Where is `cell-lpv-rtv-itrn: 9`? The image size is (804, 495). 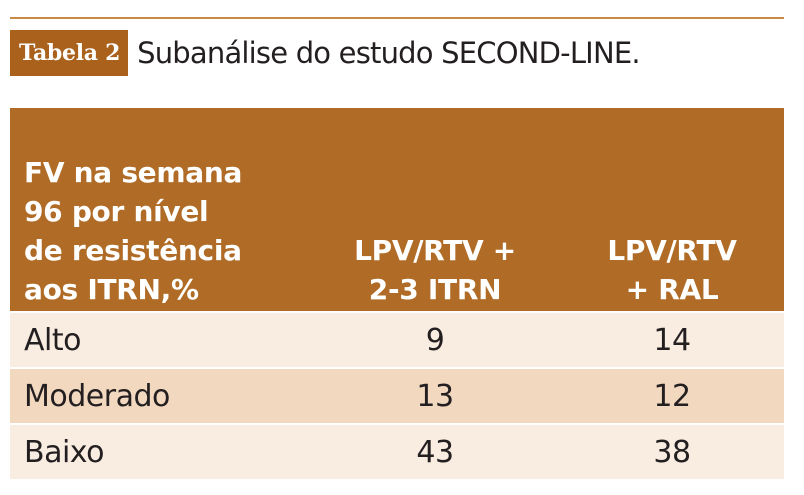
cell-lpv-rtv-itrn: 9 is located at coordinates (435, 339).